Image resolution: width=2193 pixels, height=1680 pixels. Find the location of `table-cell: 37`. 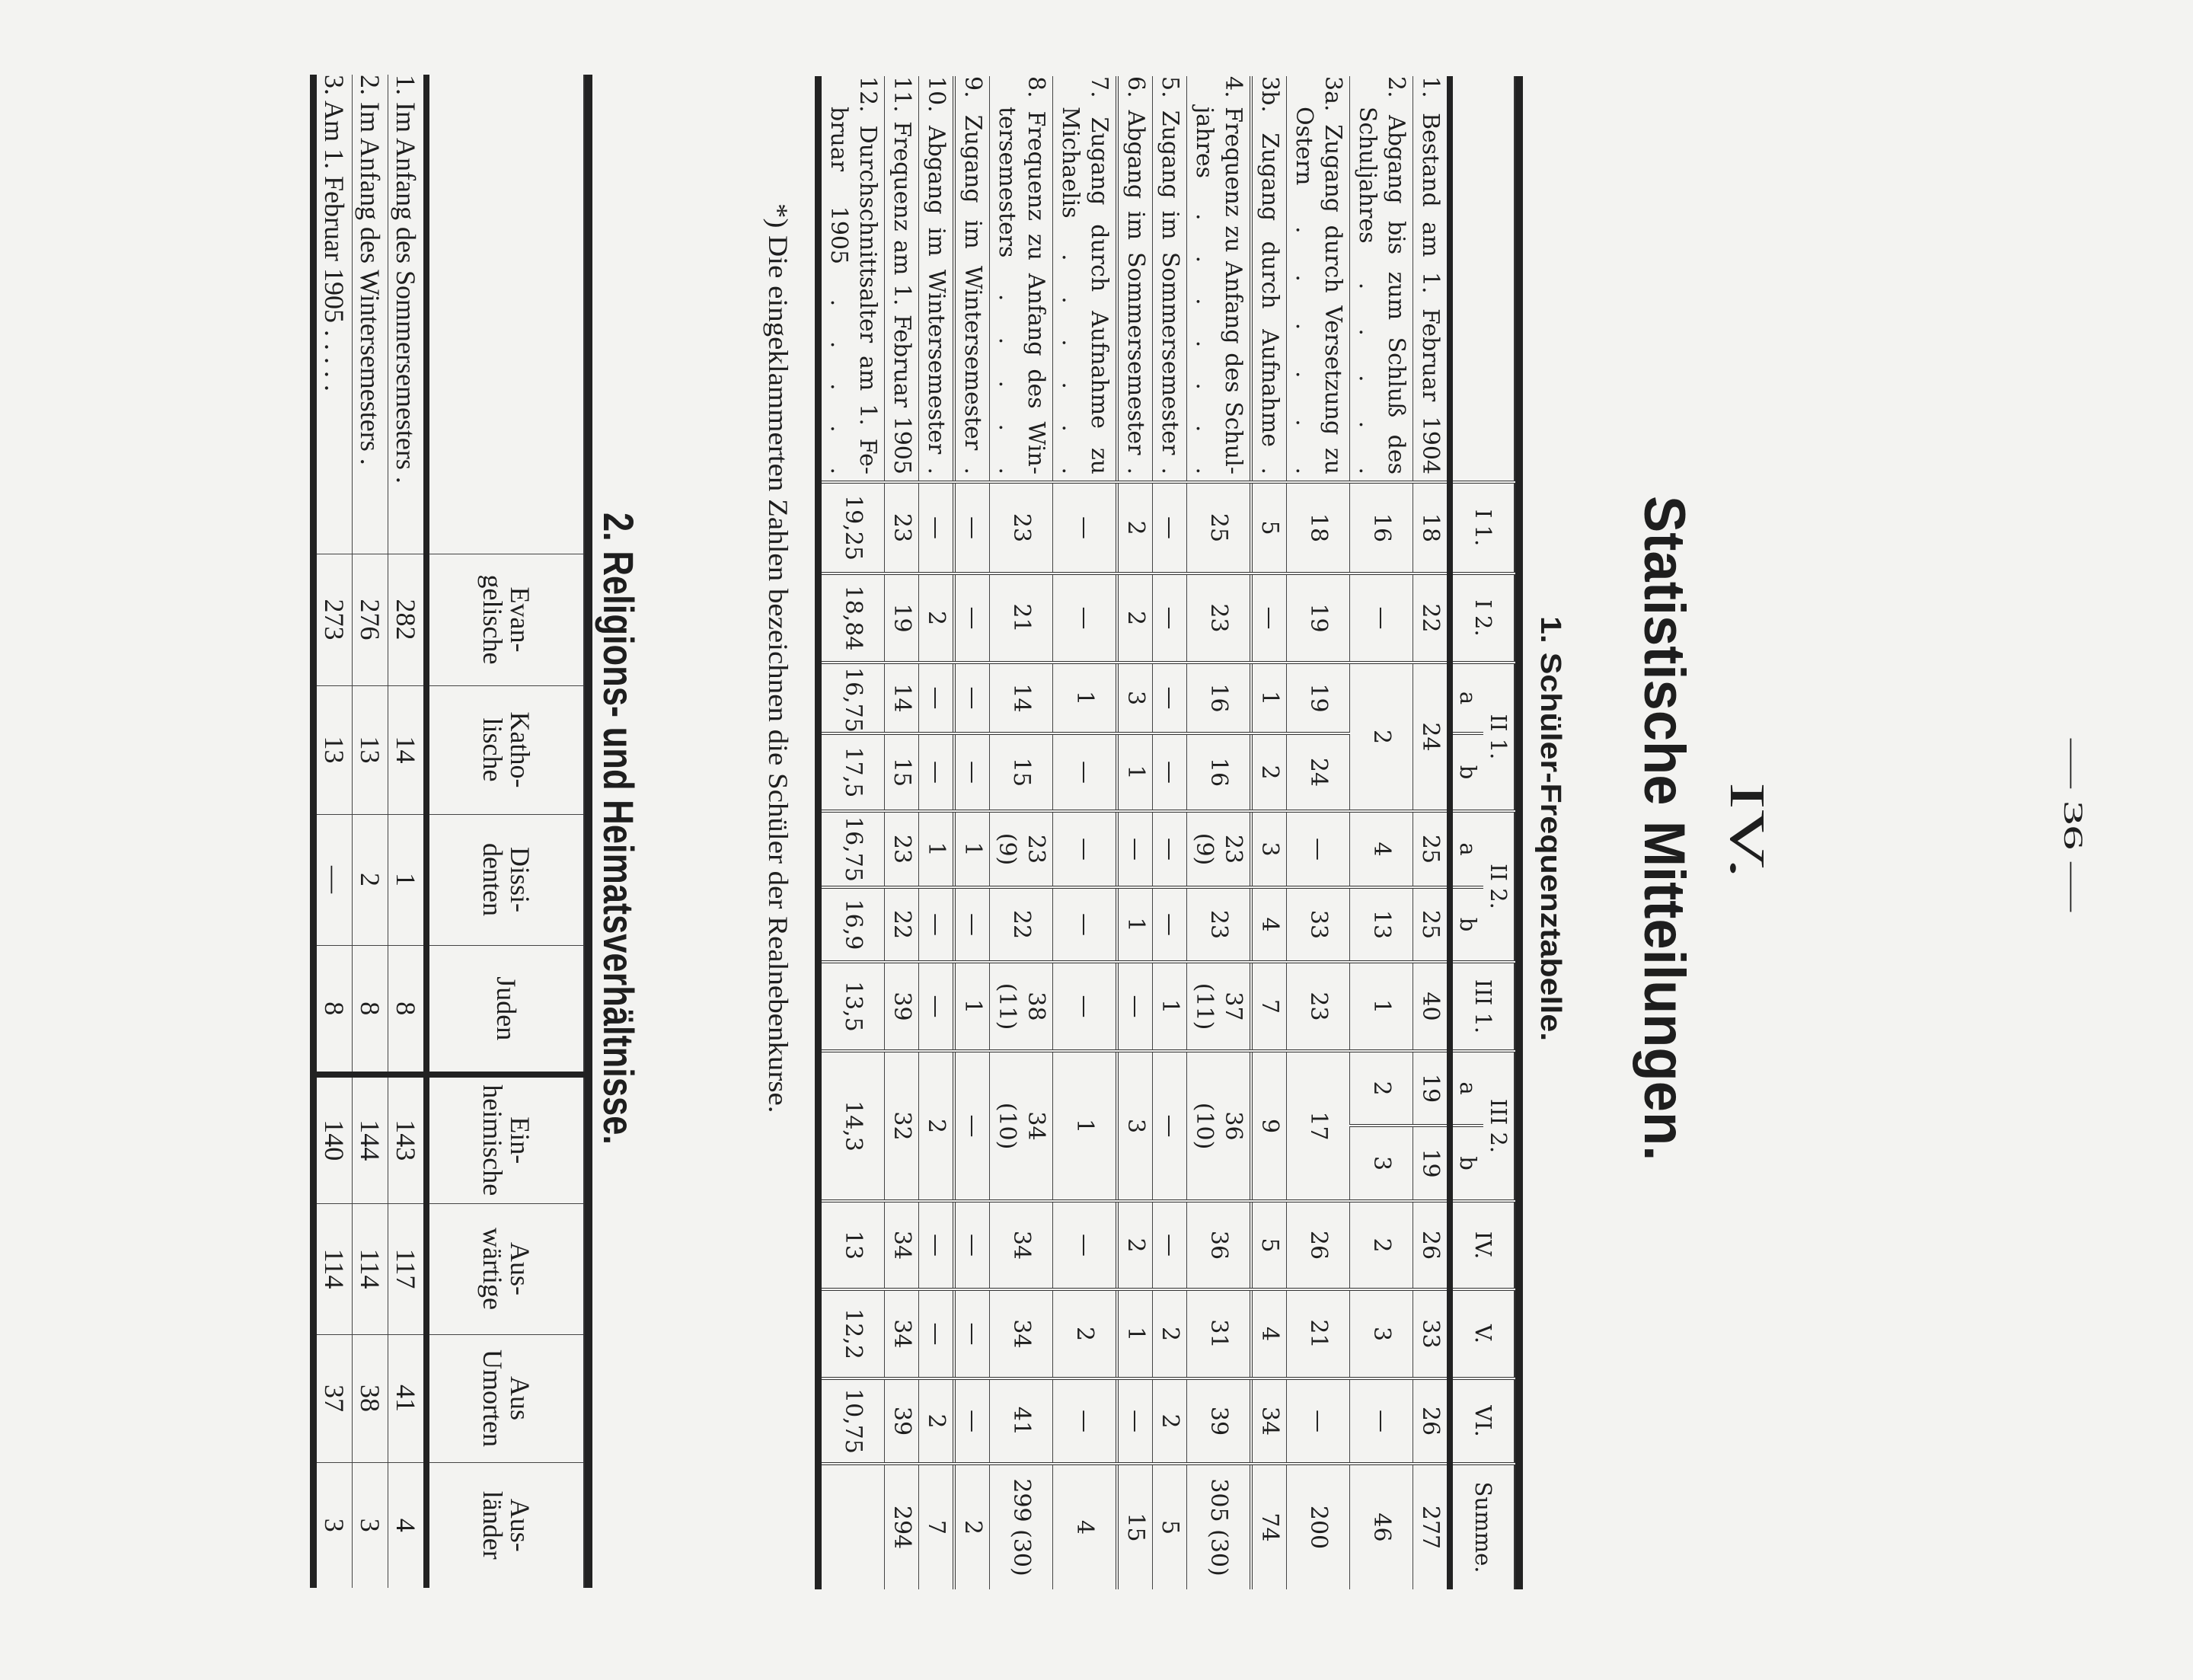

table-cell: 37 is located at coordinates (335, 1398).